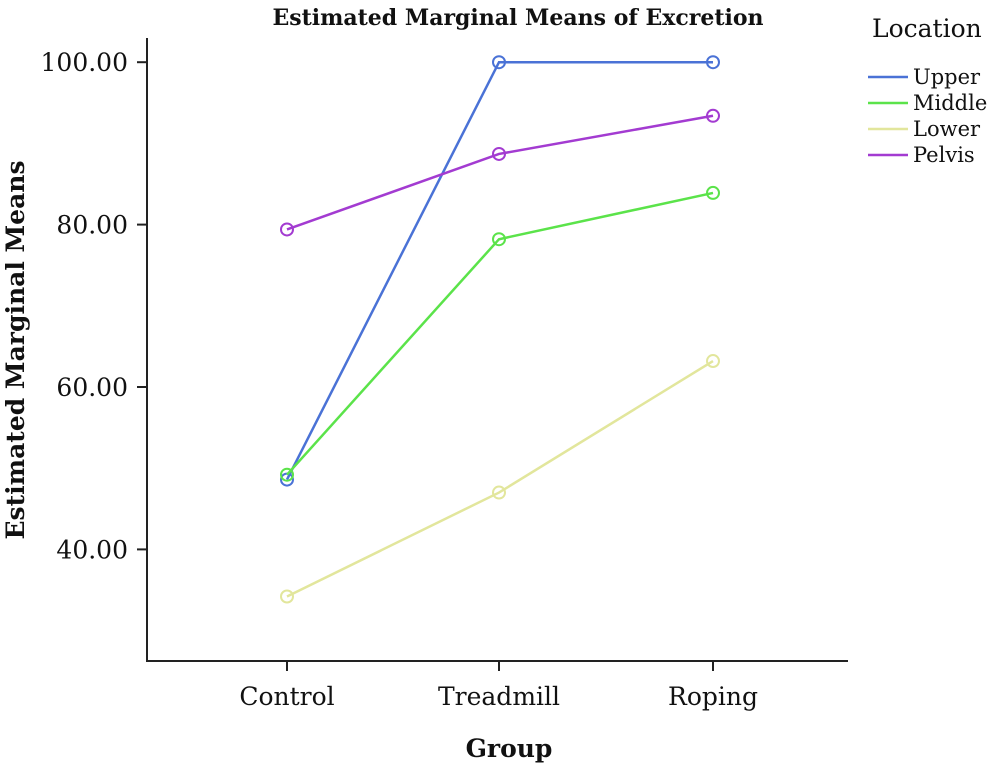 This screenshot has width=1000, height=767. I want to click on data-point-pelvis-control, so click(287, 229).